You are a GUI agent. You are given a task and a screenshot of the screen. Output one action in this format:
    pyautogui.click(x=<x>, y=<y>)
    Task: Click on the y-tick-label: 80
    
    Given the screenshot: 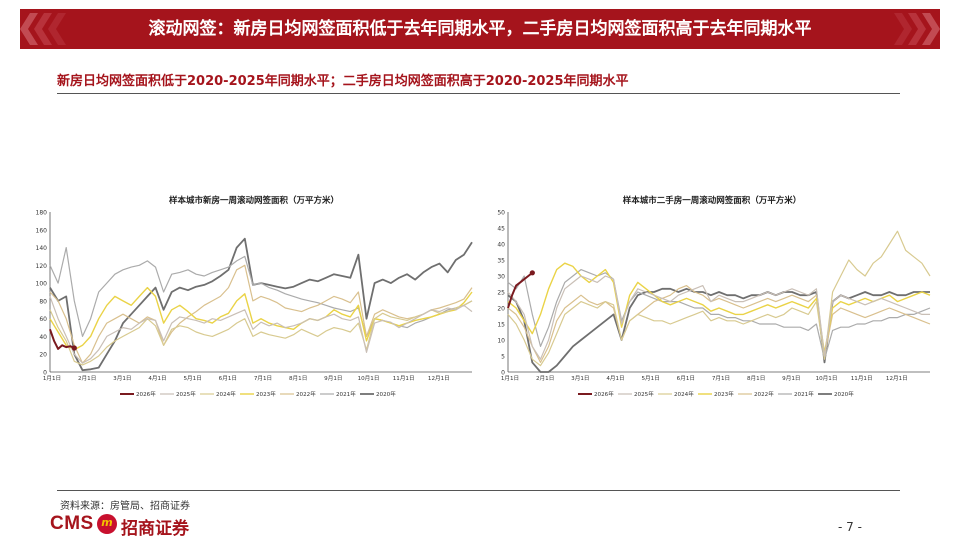 What is the action you would take?
    pyautogui.click(x=43, y=301)
    